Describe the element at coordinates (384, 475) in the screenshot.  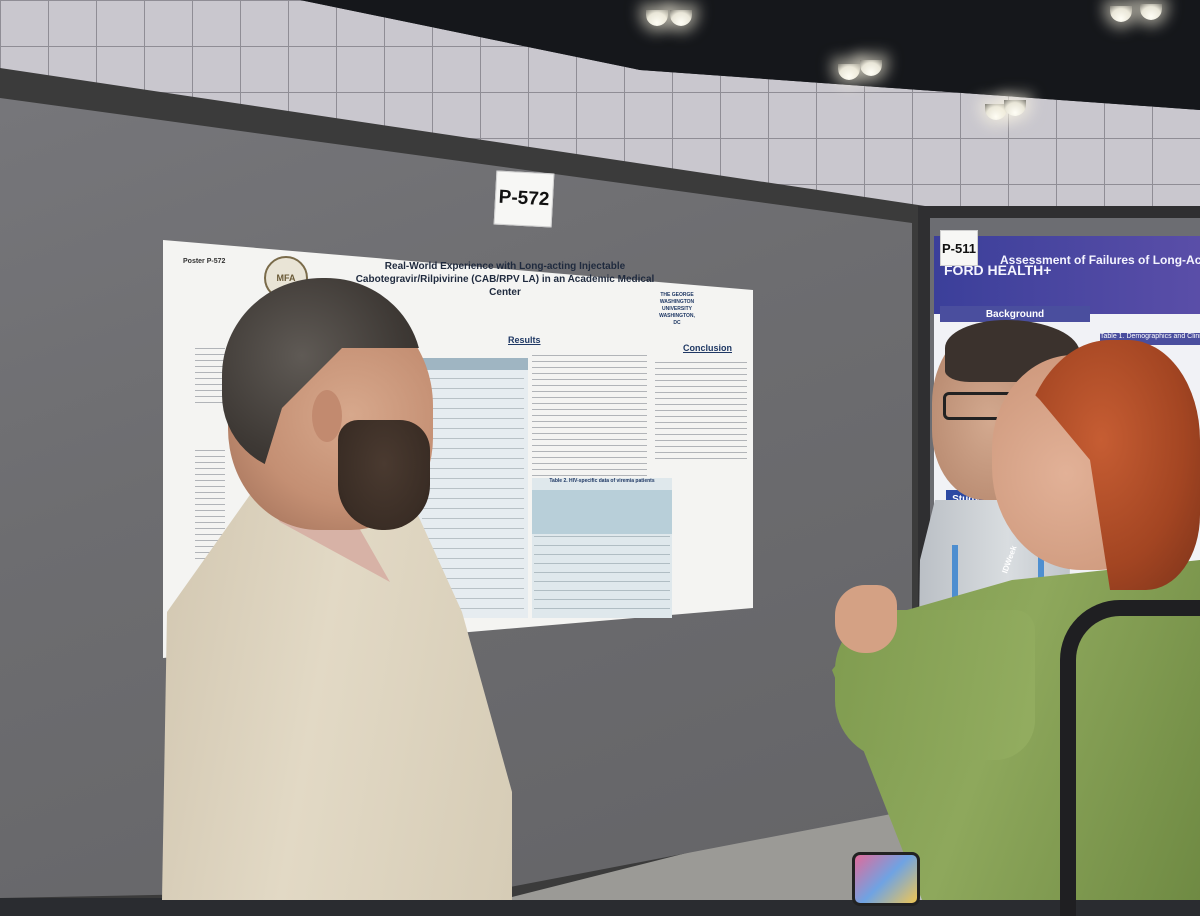
I see `man-beard` at that location.